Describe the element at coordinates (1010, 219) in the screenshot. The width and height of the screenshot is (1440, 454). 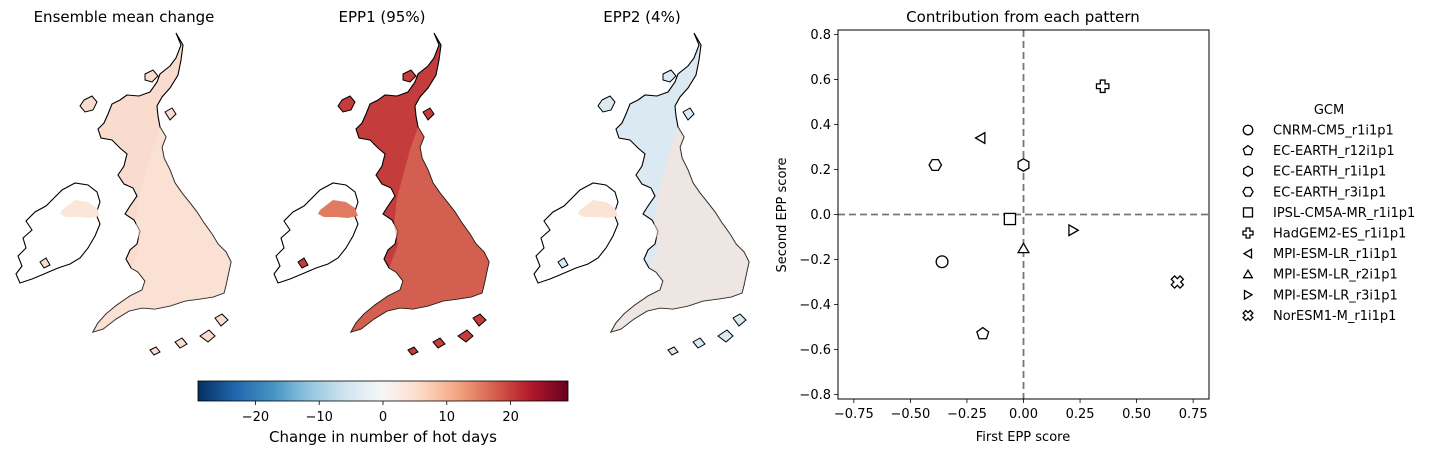
I see `data-point-square` at that location.